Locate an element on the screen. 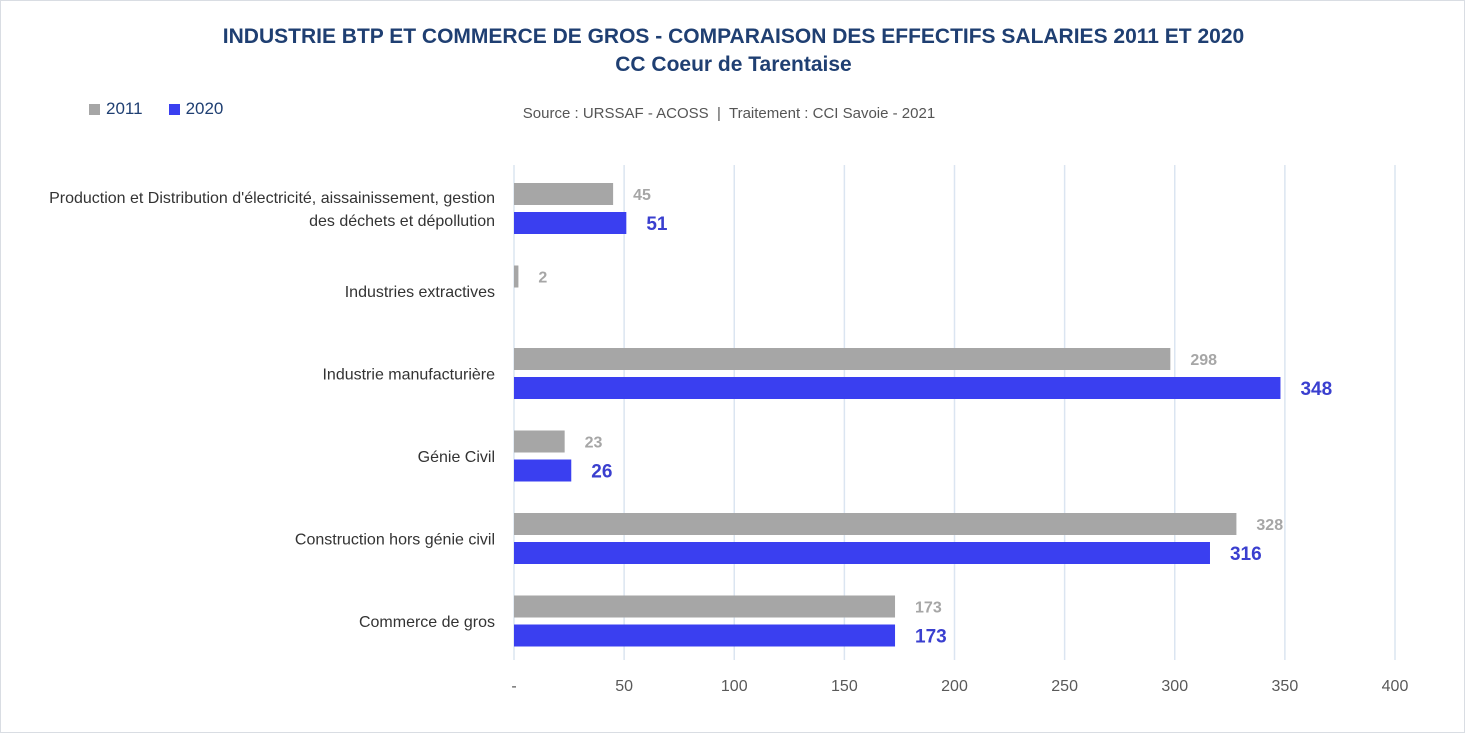 The height and width of the screenshot is (733, 1465). data-label-2020-3: 26 is located at coordinates (601, 472).